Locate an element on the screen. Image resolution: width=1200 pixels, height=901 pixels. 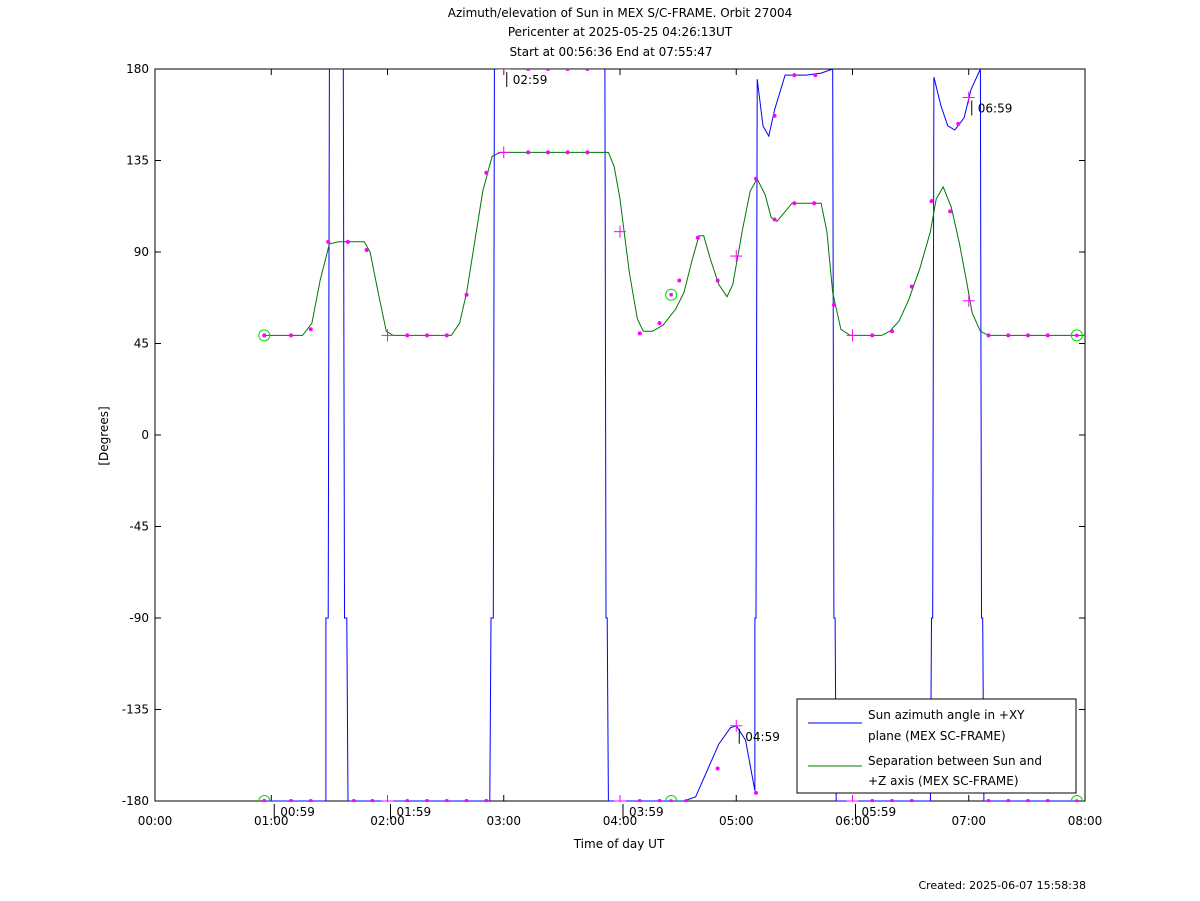
series-line-separation is located at coordinates (674, 243).